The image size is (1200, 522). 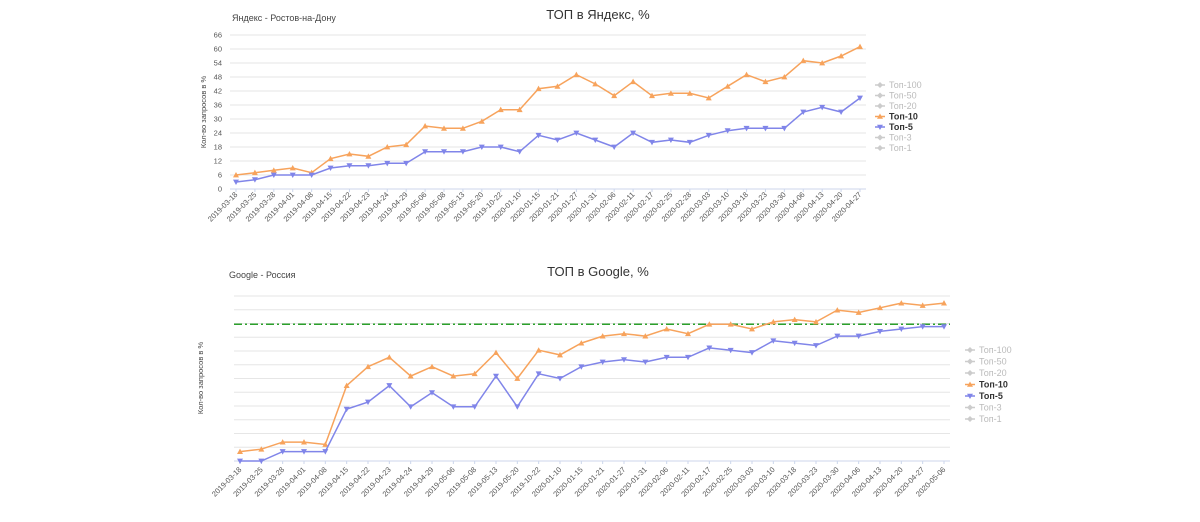 What do you see at coordinates (983, 419) in the screenshot?
I see `legend-item: Топ-1` at bounding box center [983, 419].